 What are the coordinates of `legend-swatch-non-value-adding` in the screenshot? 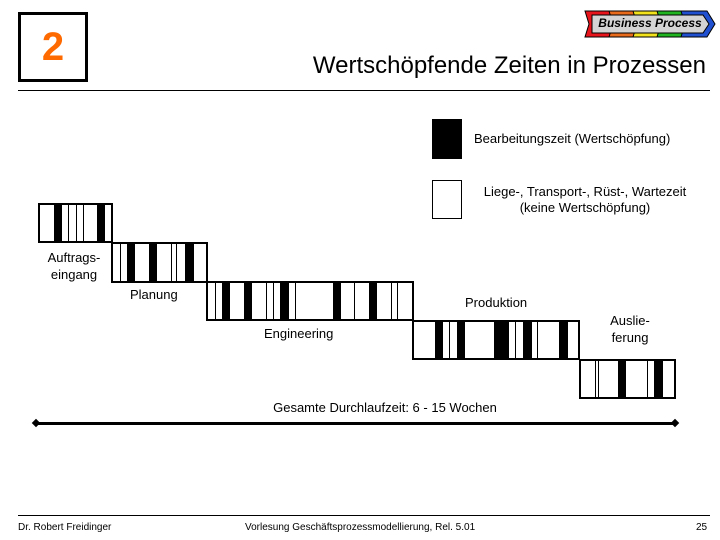 It's located at (447, 199).